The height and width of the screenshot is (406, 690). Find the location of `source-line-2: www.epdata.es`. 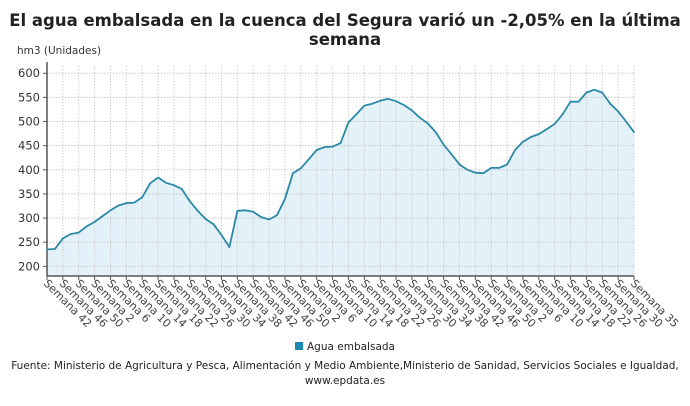

source-line-2: www.epdata.es is located at coordinates (345, 381).